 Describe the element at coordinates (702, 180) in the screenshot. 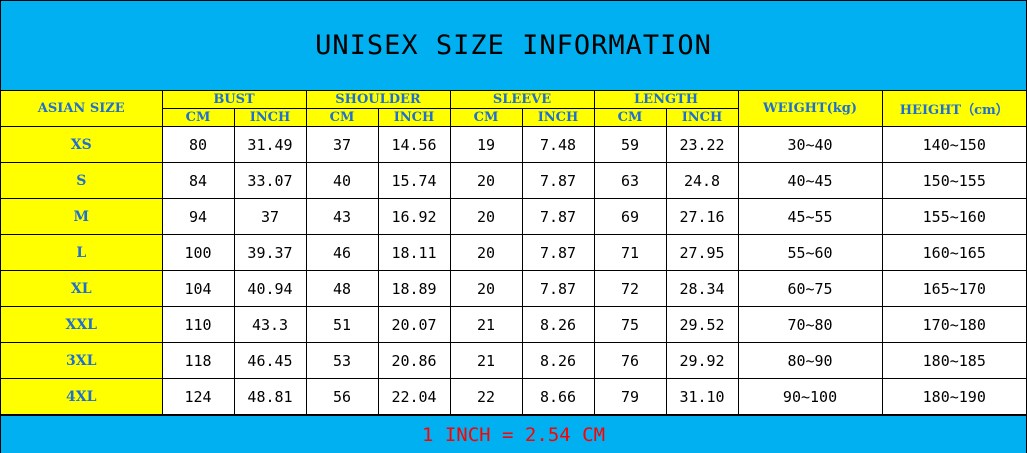

I see `cell-value: 24.8` at that location.